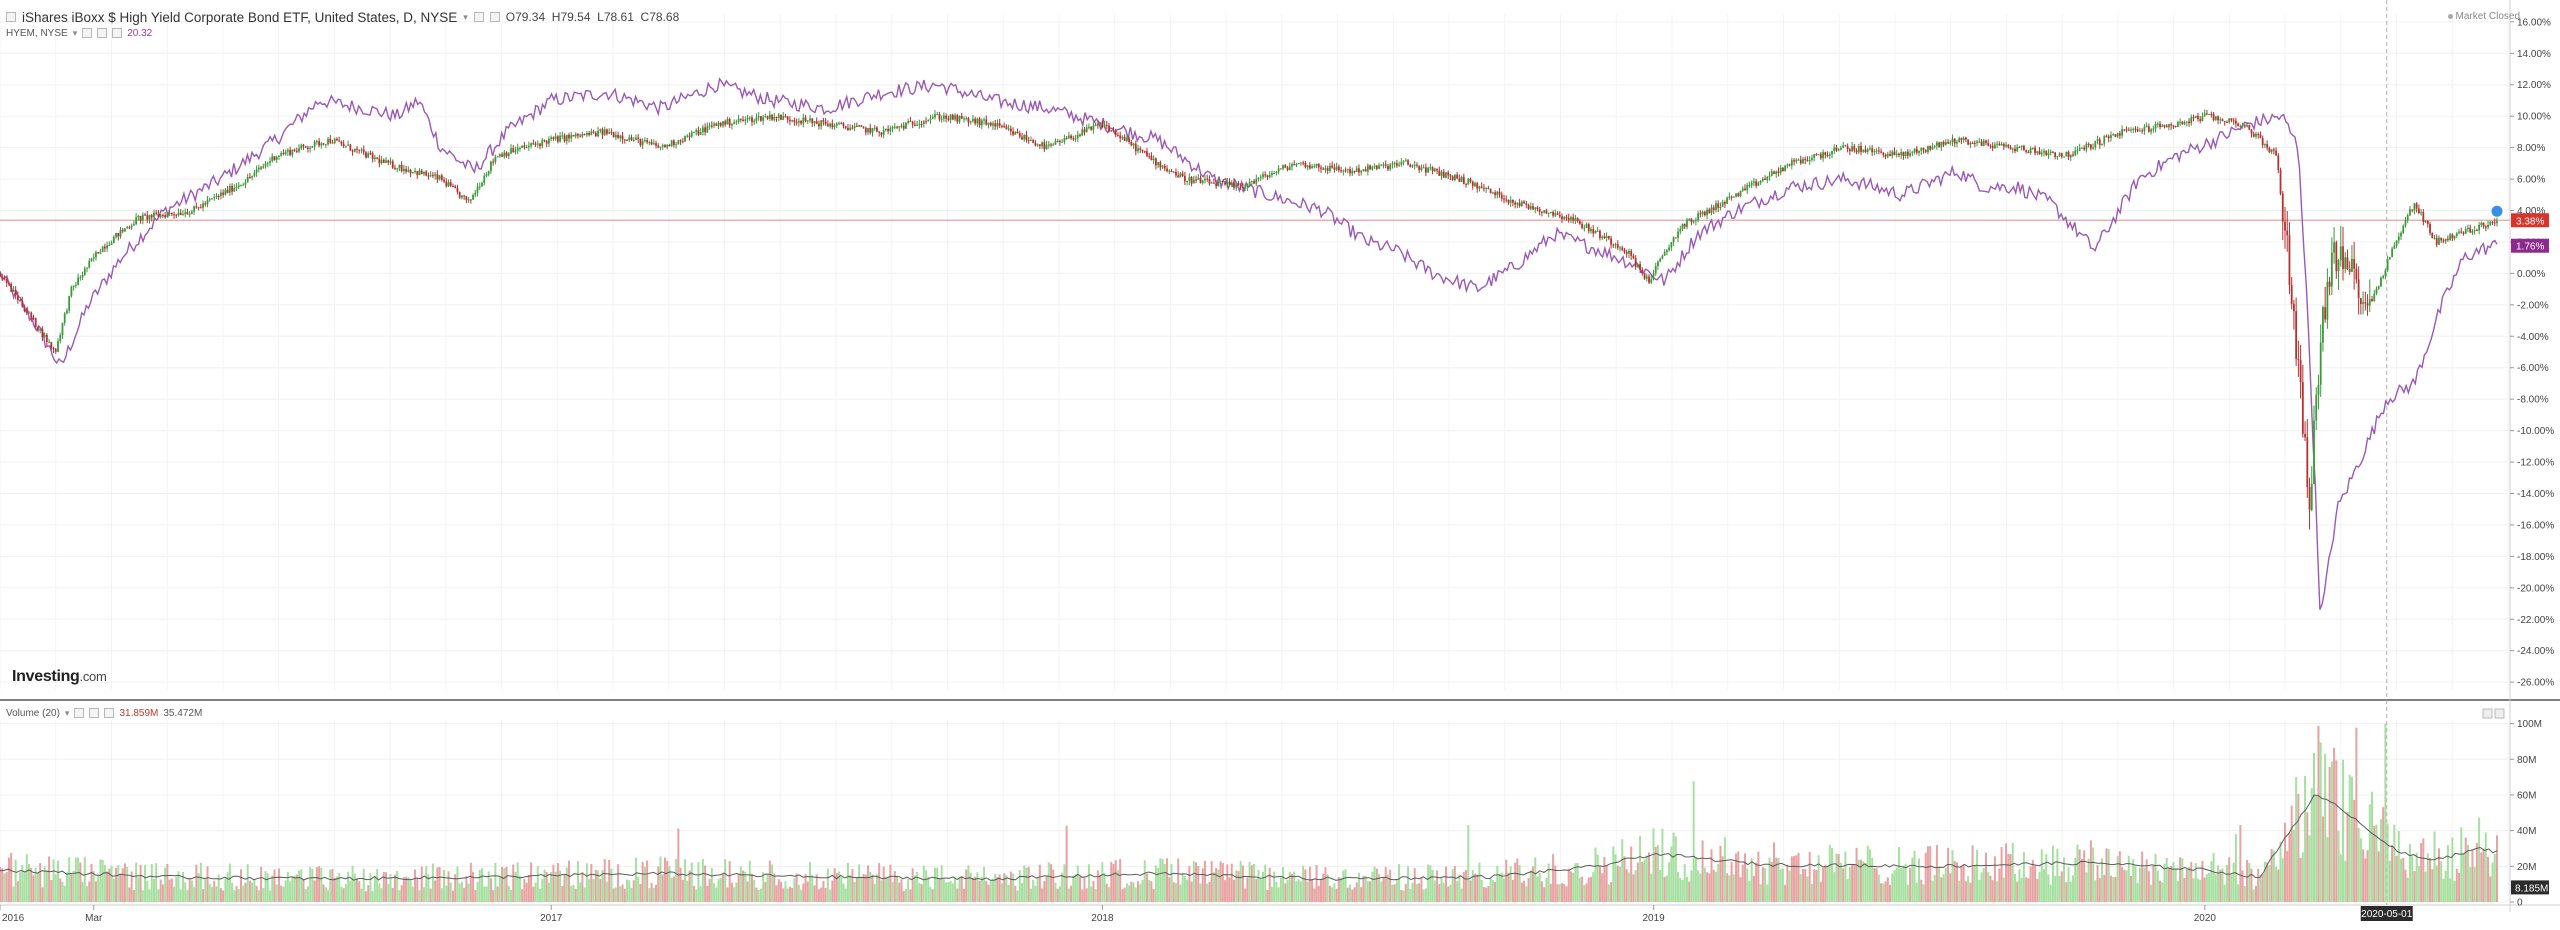 The height and width of the screenshot is (930, 2560). I want to click on compare-settings-icon, so click(87, 33).